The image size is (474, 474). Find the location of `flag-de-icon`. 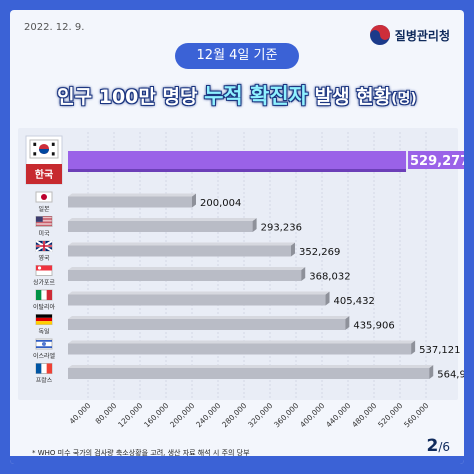

flag-de-icon is located at coordinates (44, 319).